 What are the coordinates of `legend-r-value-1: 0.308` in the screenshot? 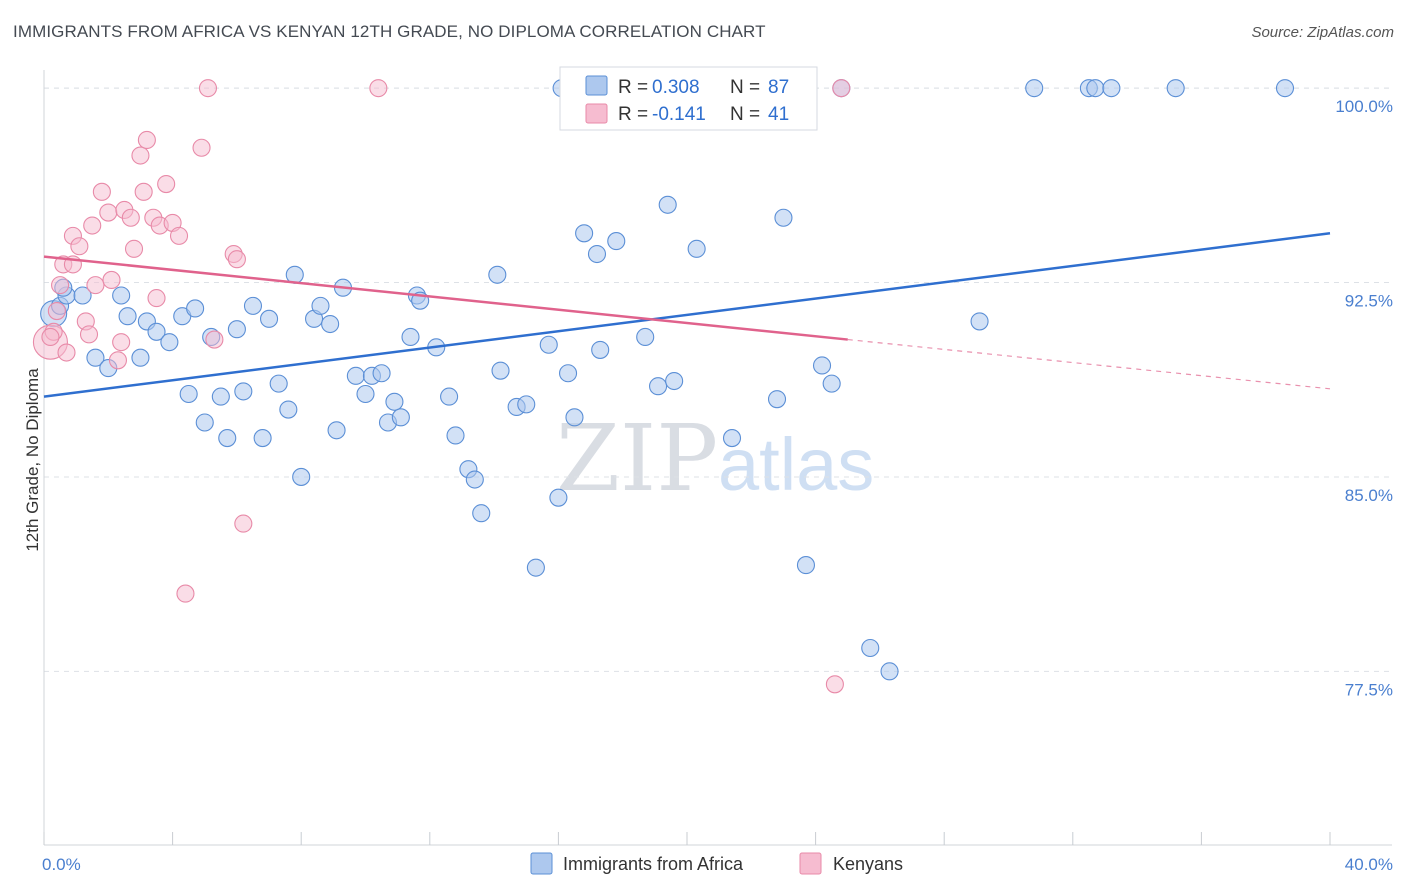 It's located at (676, 87).